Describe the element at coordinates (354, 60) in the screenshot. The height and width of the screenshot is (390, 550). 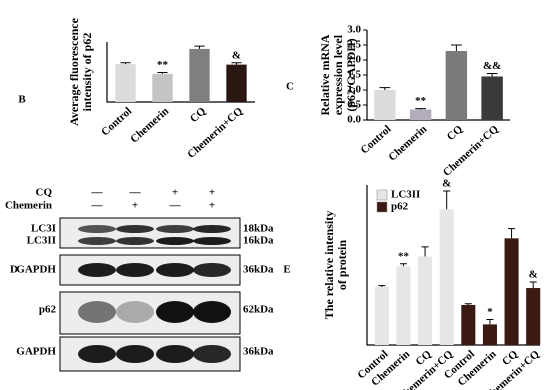
I see `y-tick-label: 2.0` at that location.